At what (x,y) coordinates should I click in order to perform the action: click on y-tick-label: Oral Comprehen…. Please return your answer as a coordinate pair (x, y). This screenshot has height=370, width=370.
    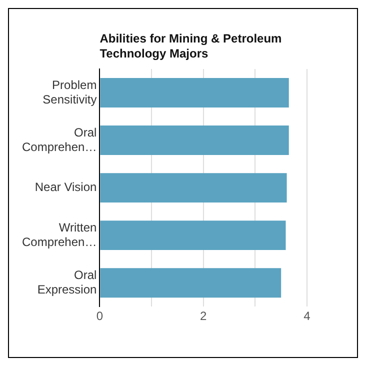
    Looking at the image, I should click on (59, 139).